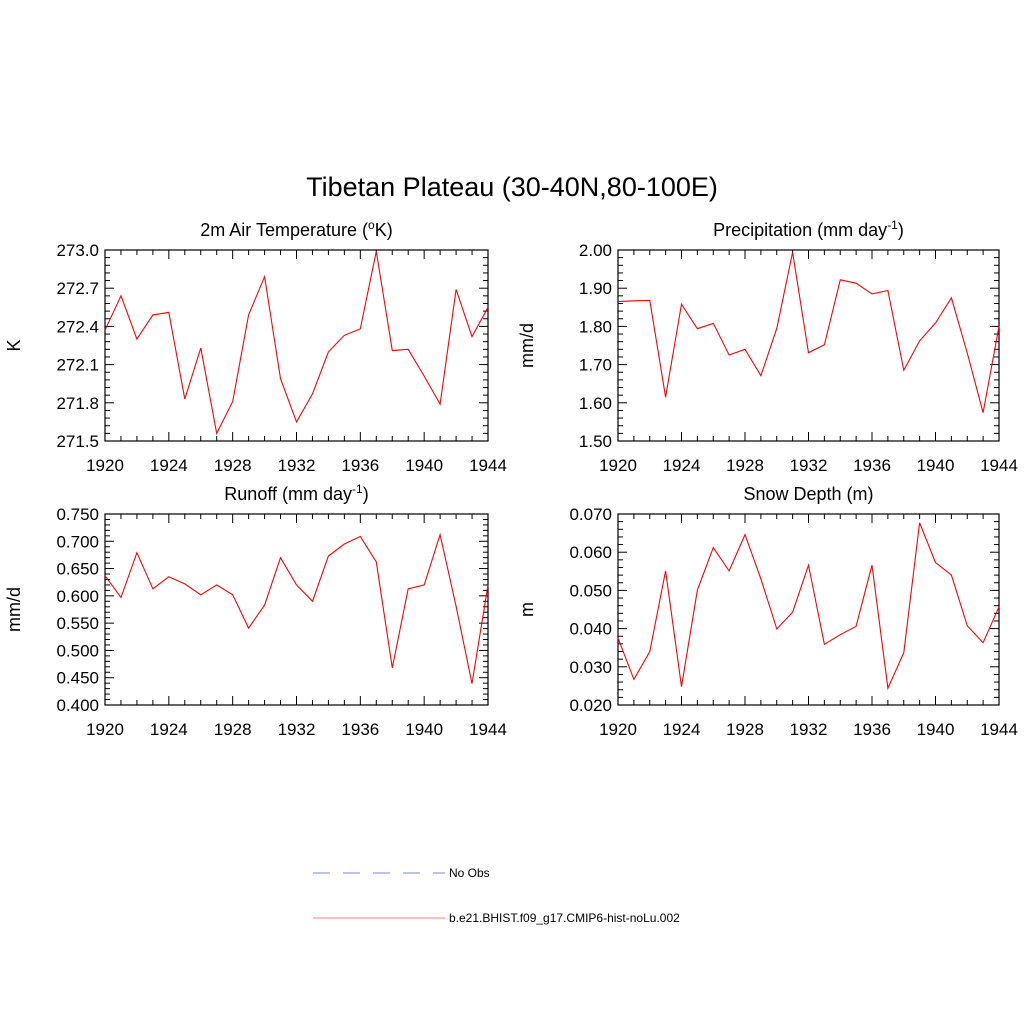 Image resolution: width=1024 pixels, height=1024 pixels. I want to click on y-tick-label: 272.4, so click(77, 326).